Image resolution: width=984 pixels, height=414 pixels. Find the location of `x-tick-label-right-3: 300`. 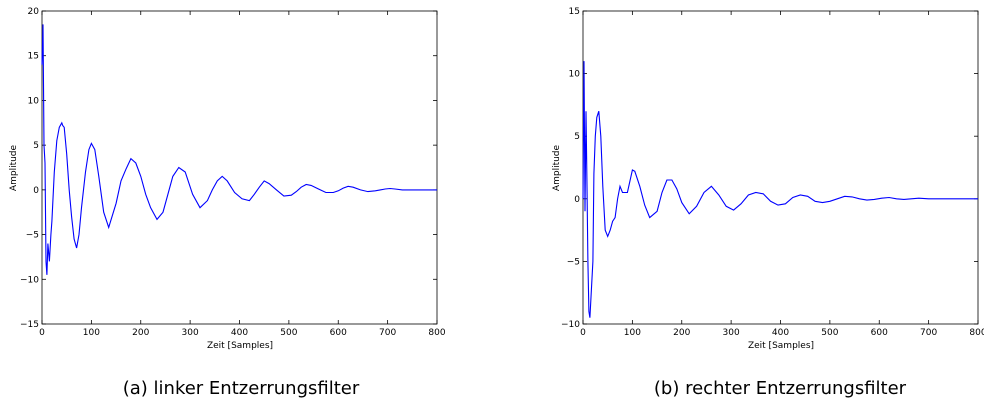

x-tick-label-right-3: 300 is located at coordinates (731, 333).